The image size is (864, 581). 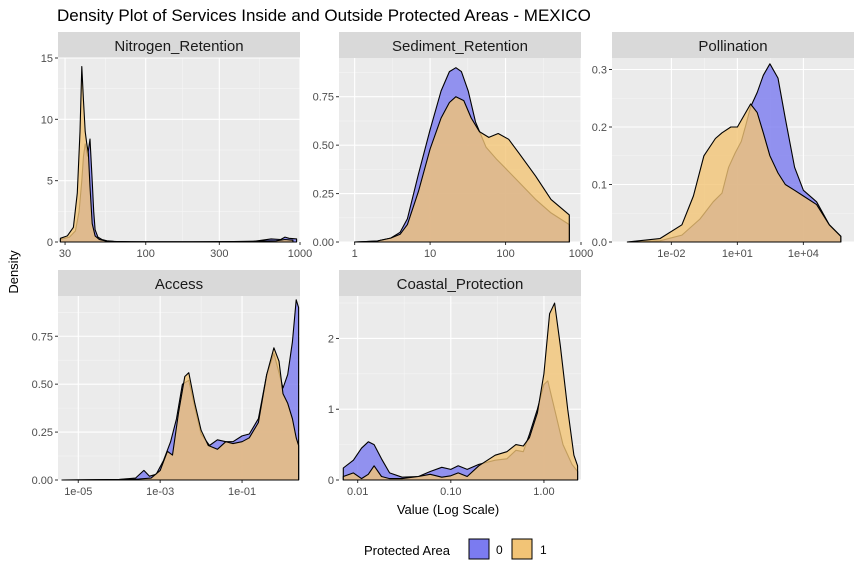 I want to click on facet-strip-label: Nitrogen_Retention, so click(x=178, y=46).